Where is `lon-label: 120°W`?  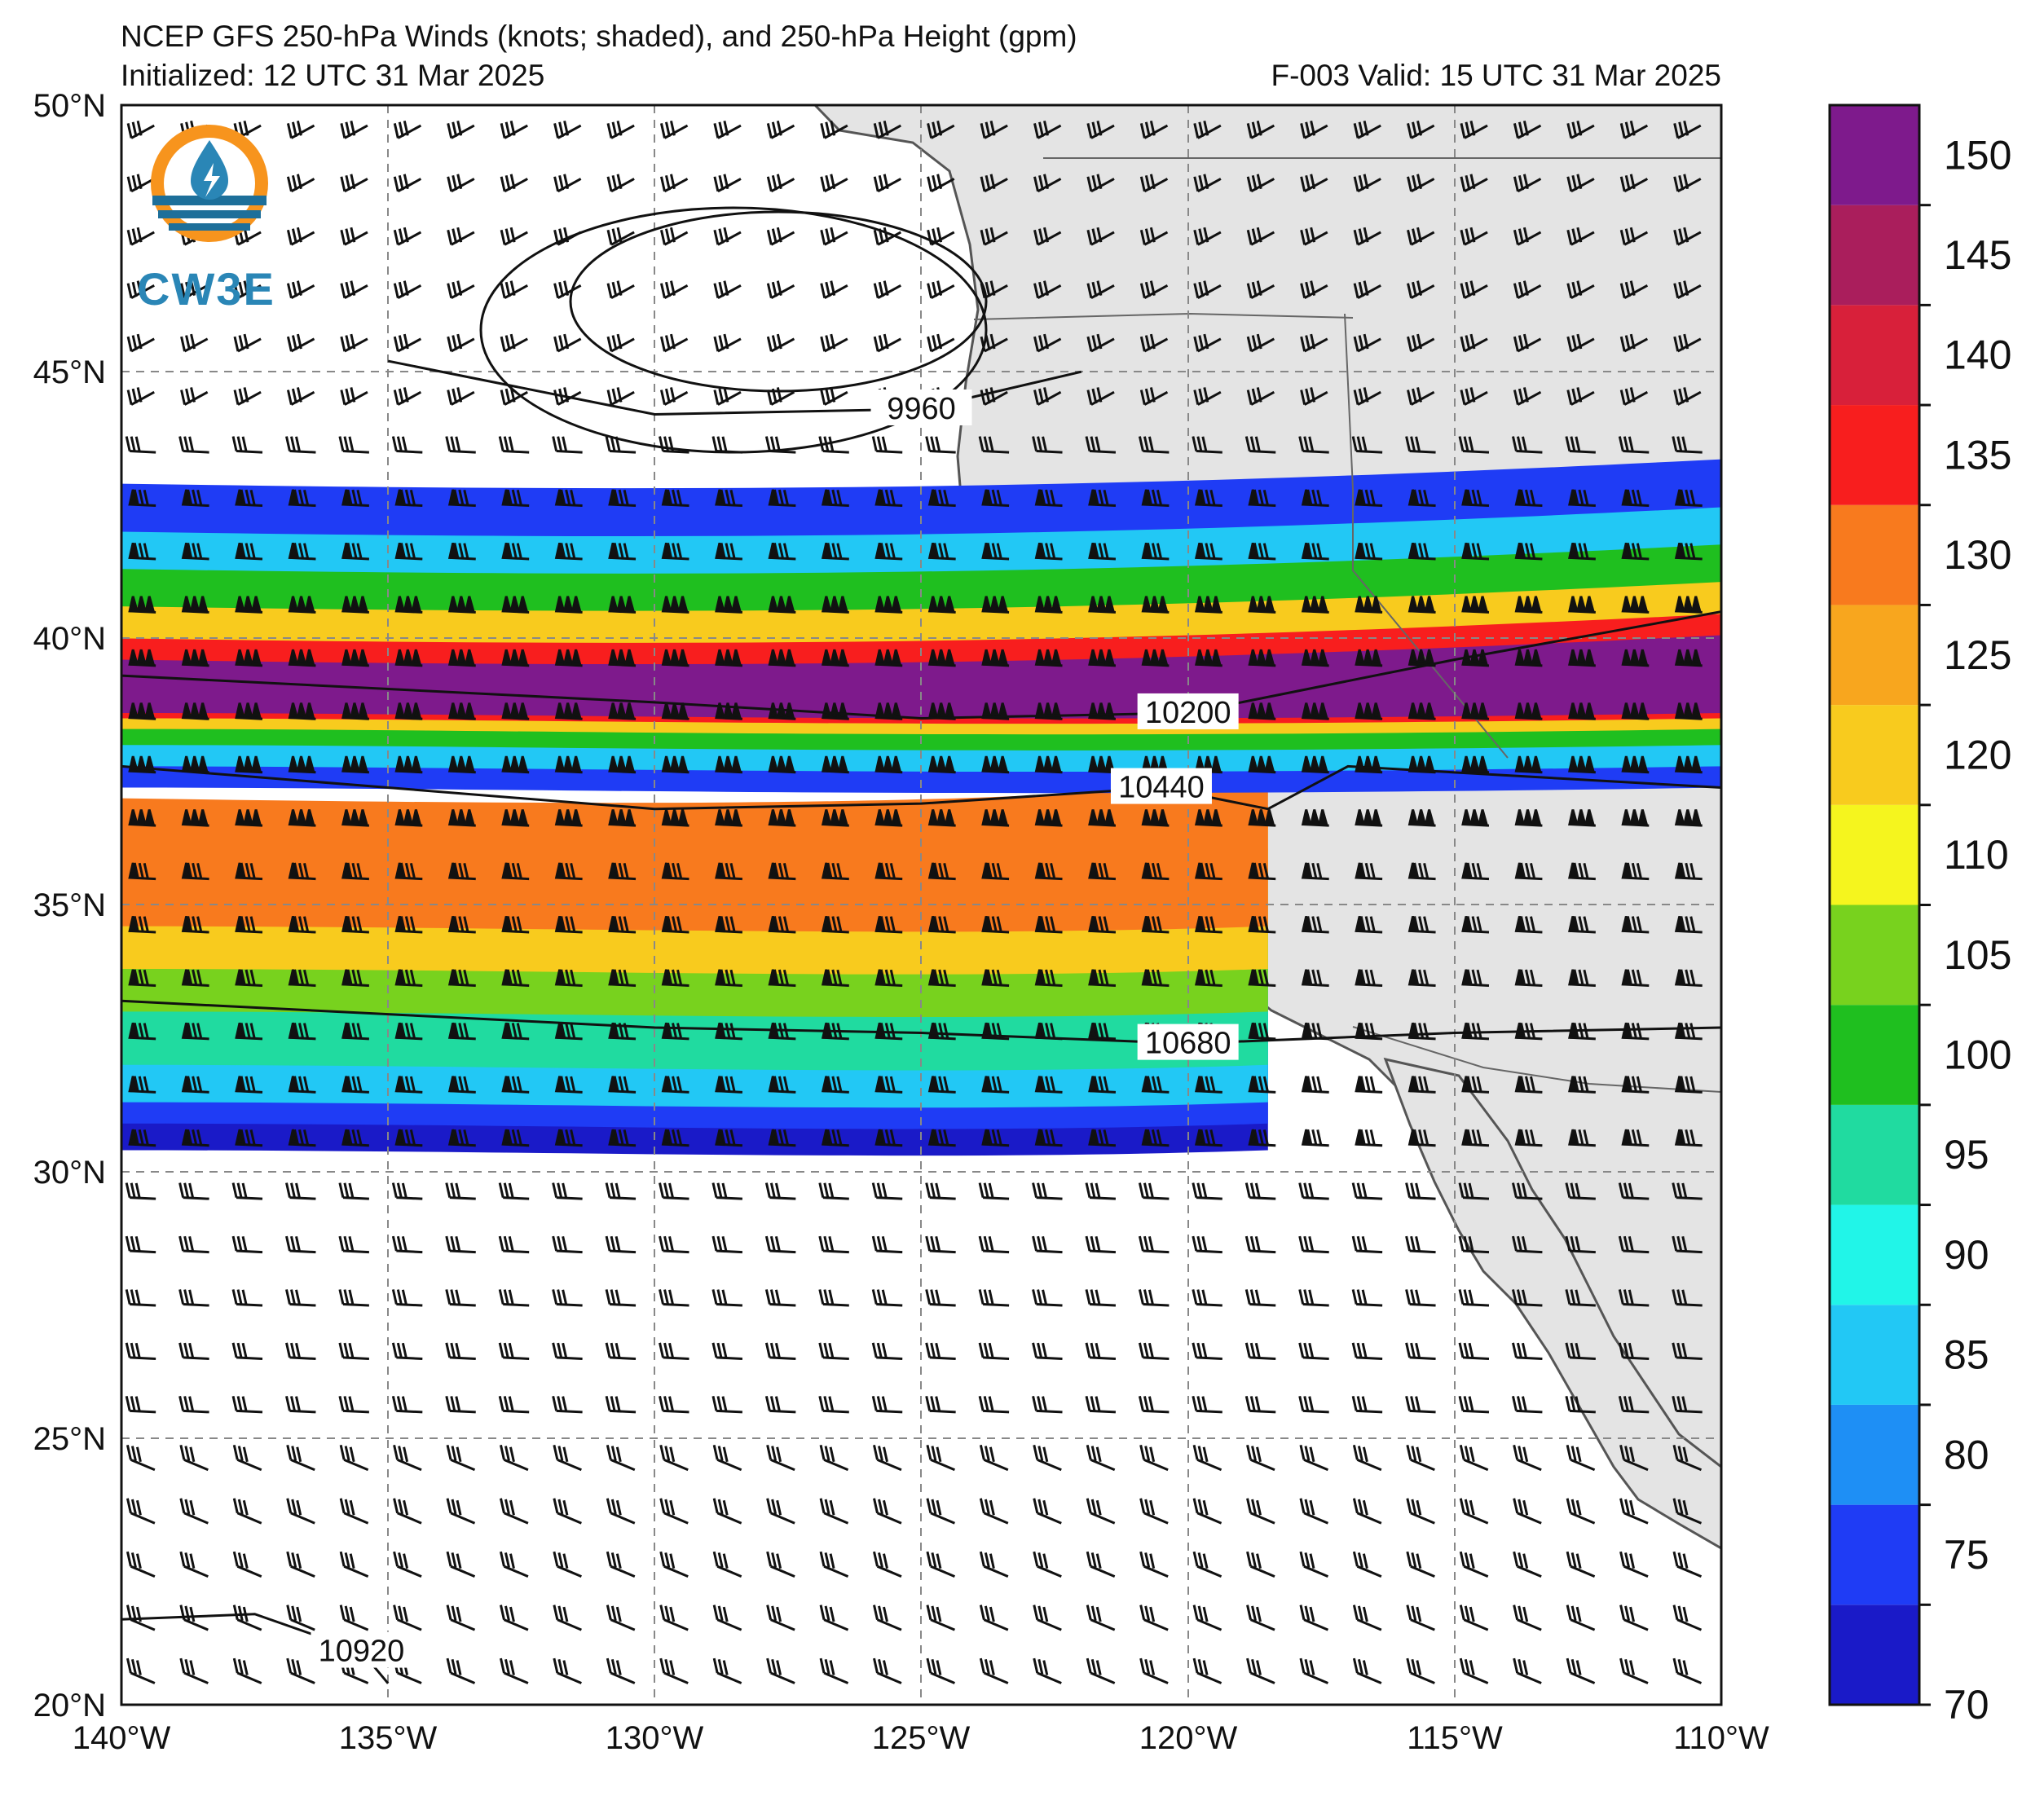
lon-label: 120°W is located at coordinates (1188, 1738).